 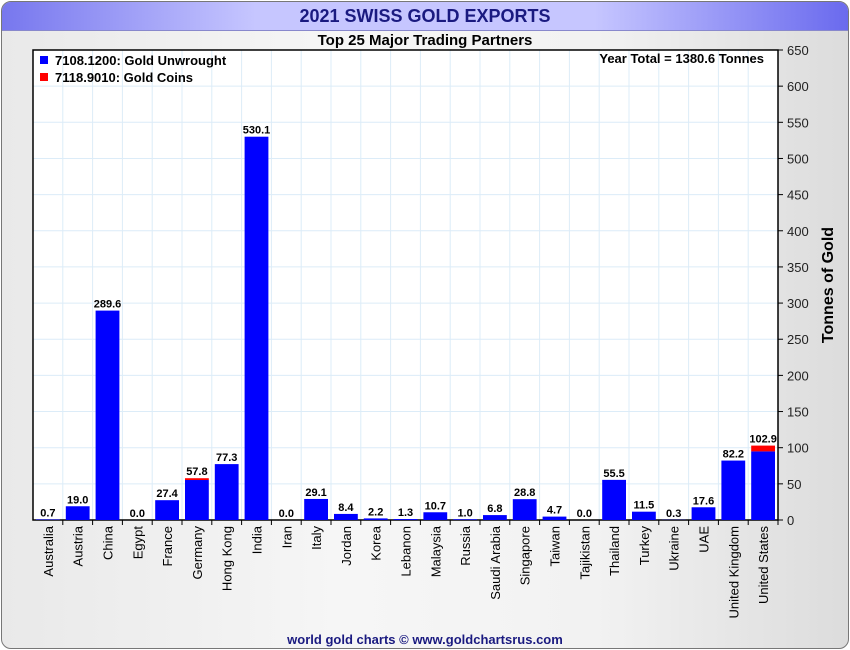 What do you see at coordinates (733, 455) in the screenshot?
I see `data-label: 82.2` at bounding box center [733, 455].